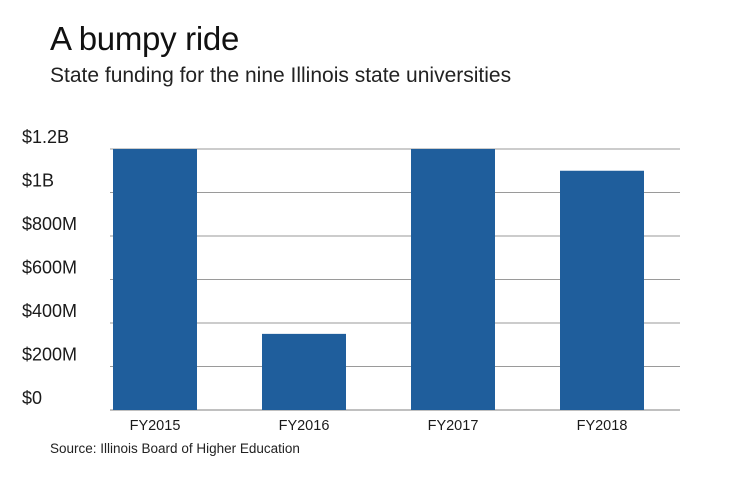 This screenshot has width=740, height=482. Describe the element at coordinates (49, 355) in the screenshot. I see `y-tick-label: $200M` at that location.